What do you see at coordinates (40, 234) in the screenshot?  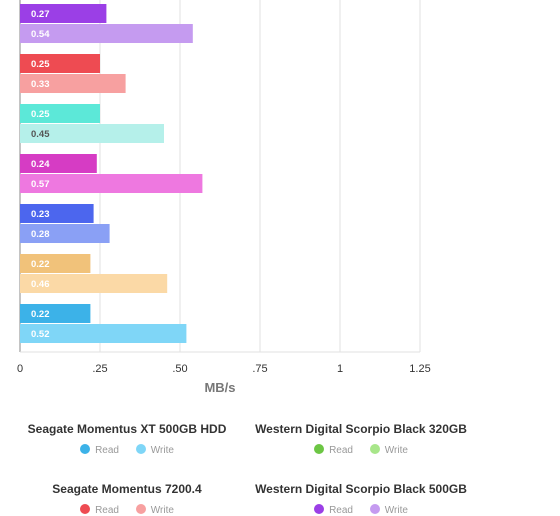 I see `write-bar-label: 0.28` at bounding box center [40, 234].